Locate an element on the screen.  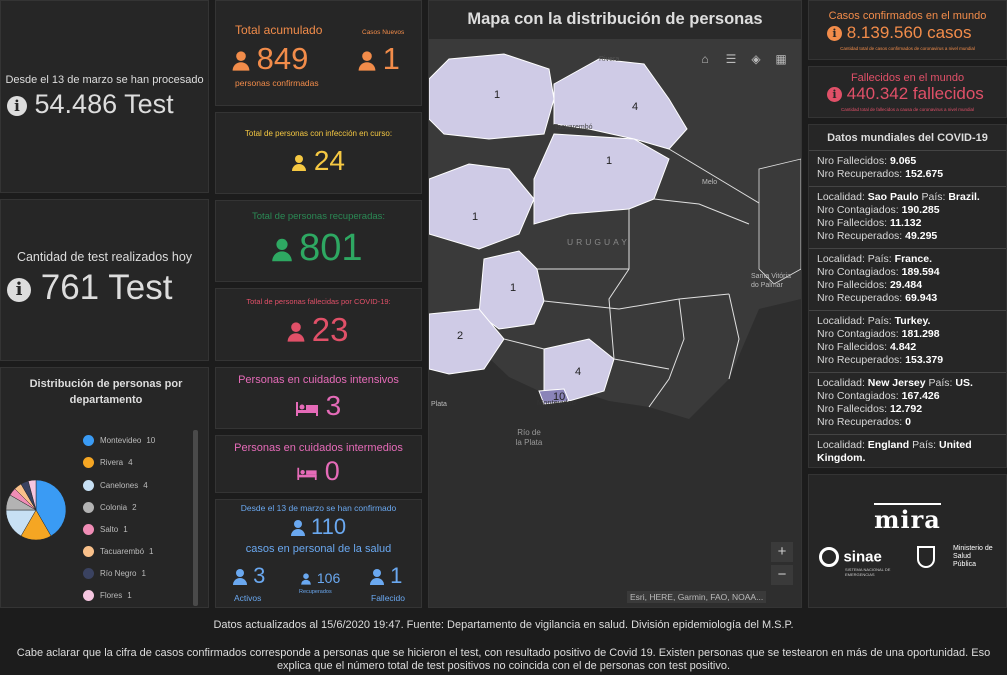
recovered-value: 801 is located at coordinates (331, 248).